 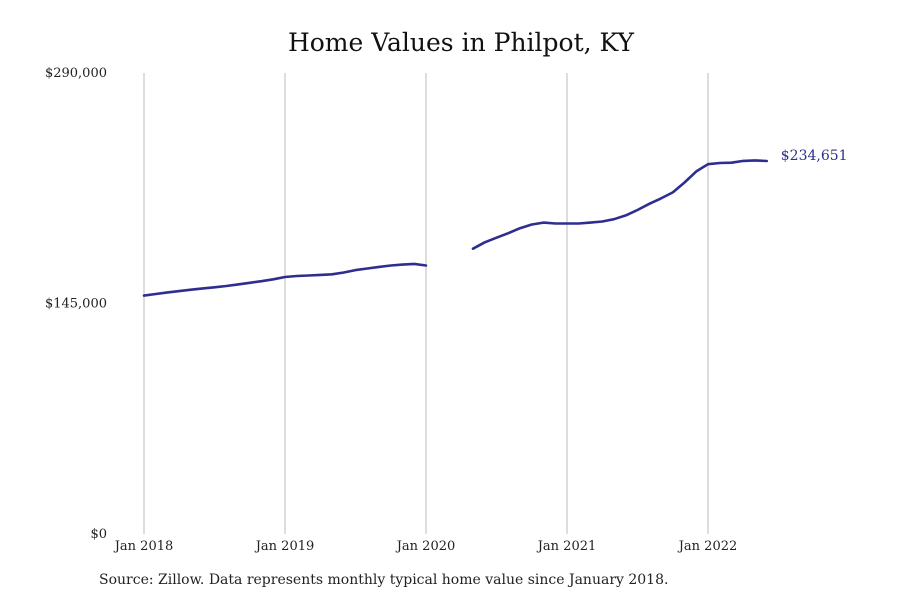 What do you see at coordinates (814, 156) in the screenshot?
I see `end-value-label: $234,651` at bounding box center [814, 156].